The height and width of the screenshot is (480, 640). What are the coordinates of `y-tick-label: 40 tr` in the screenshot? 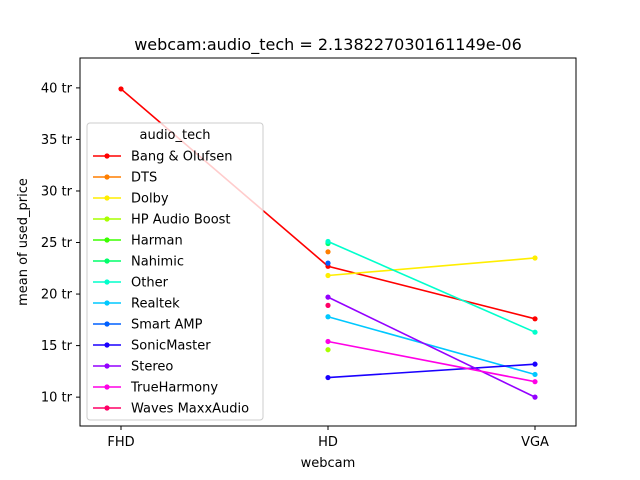 It's located at (57, 88).